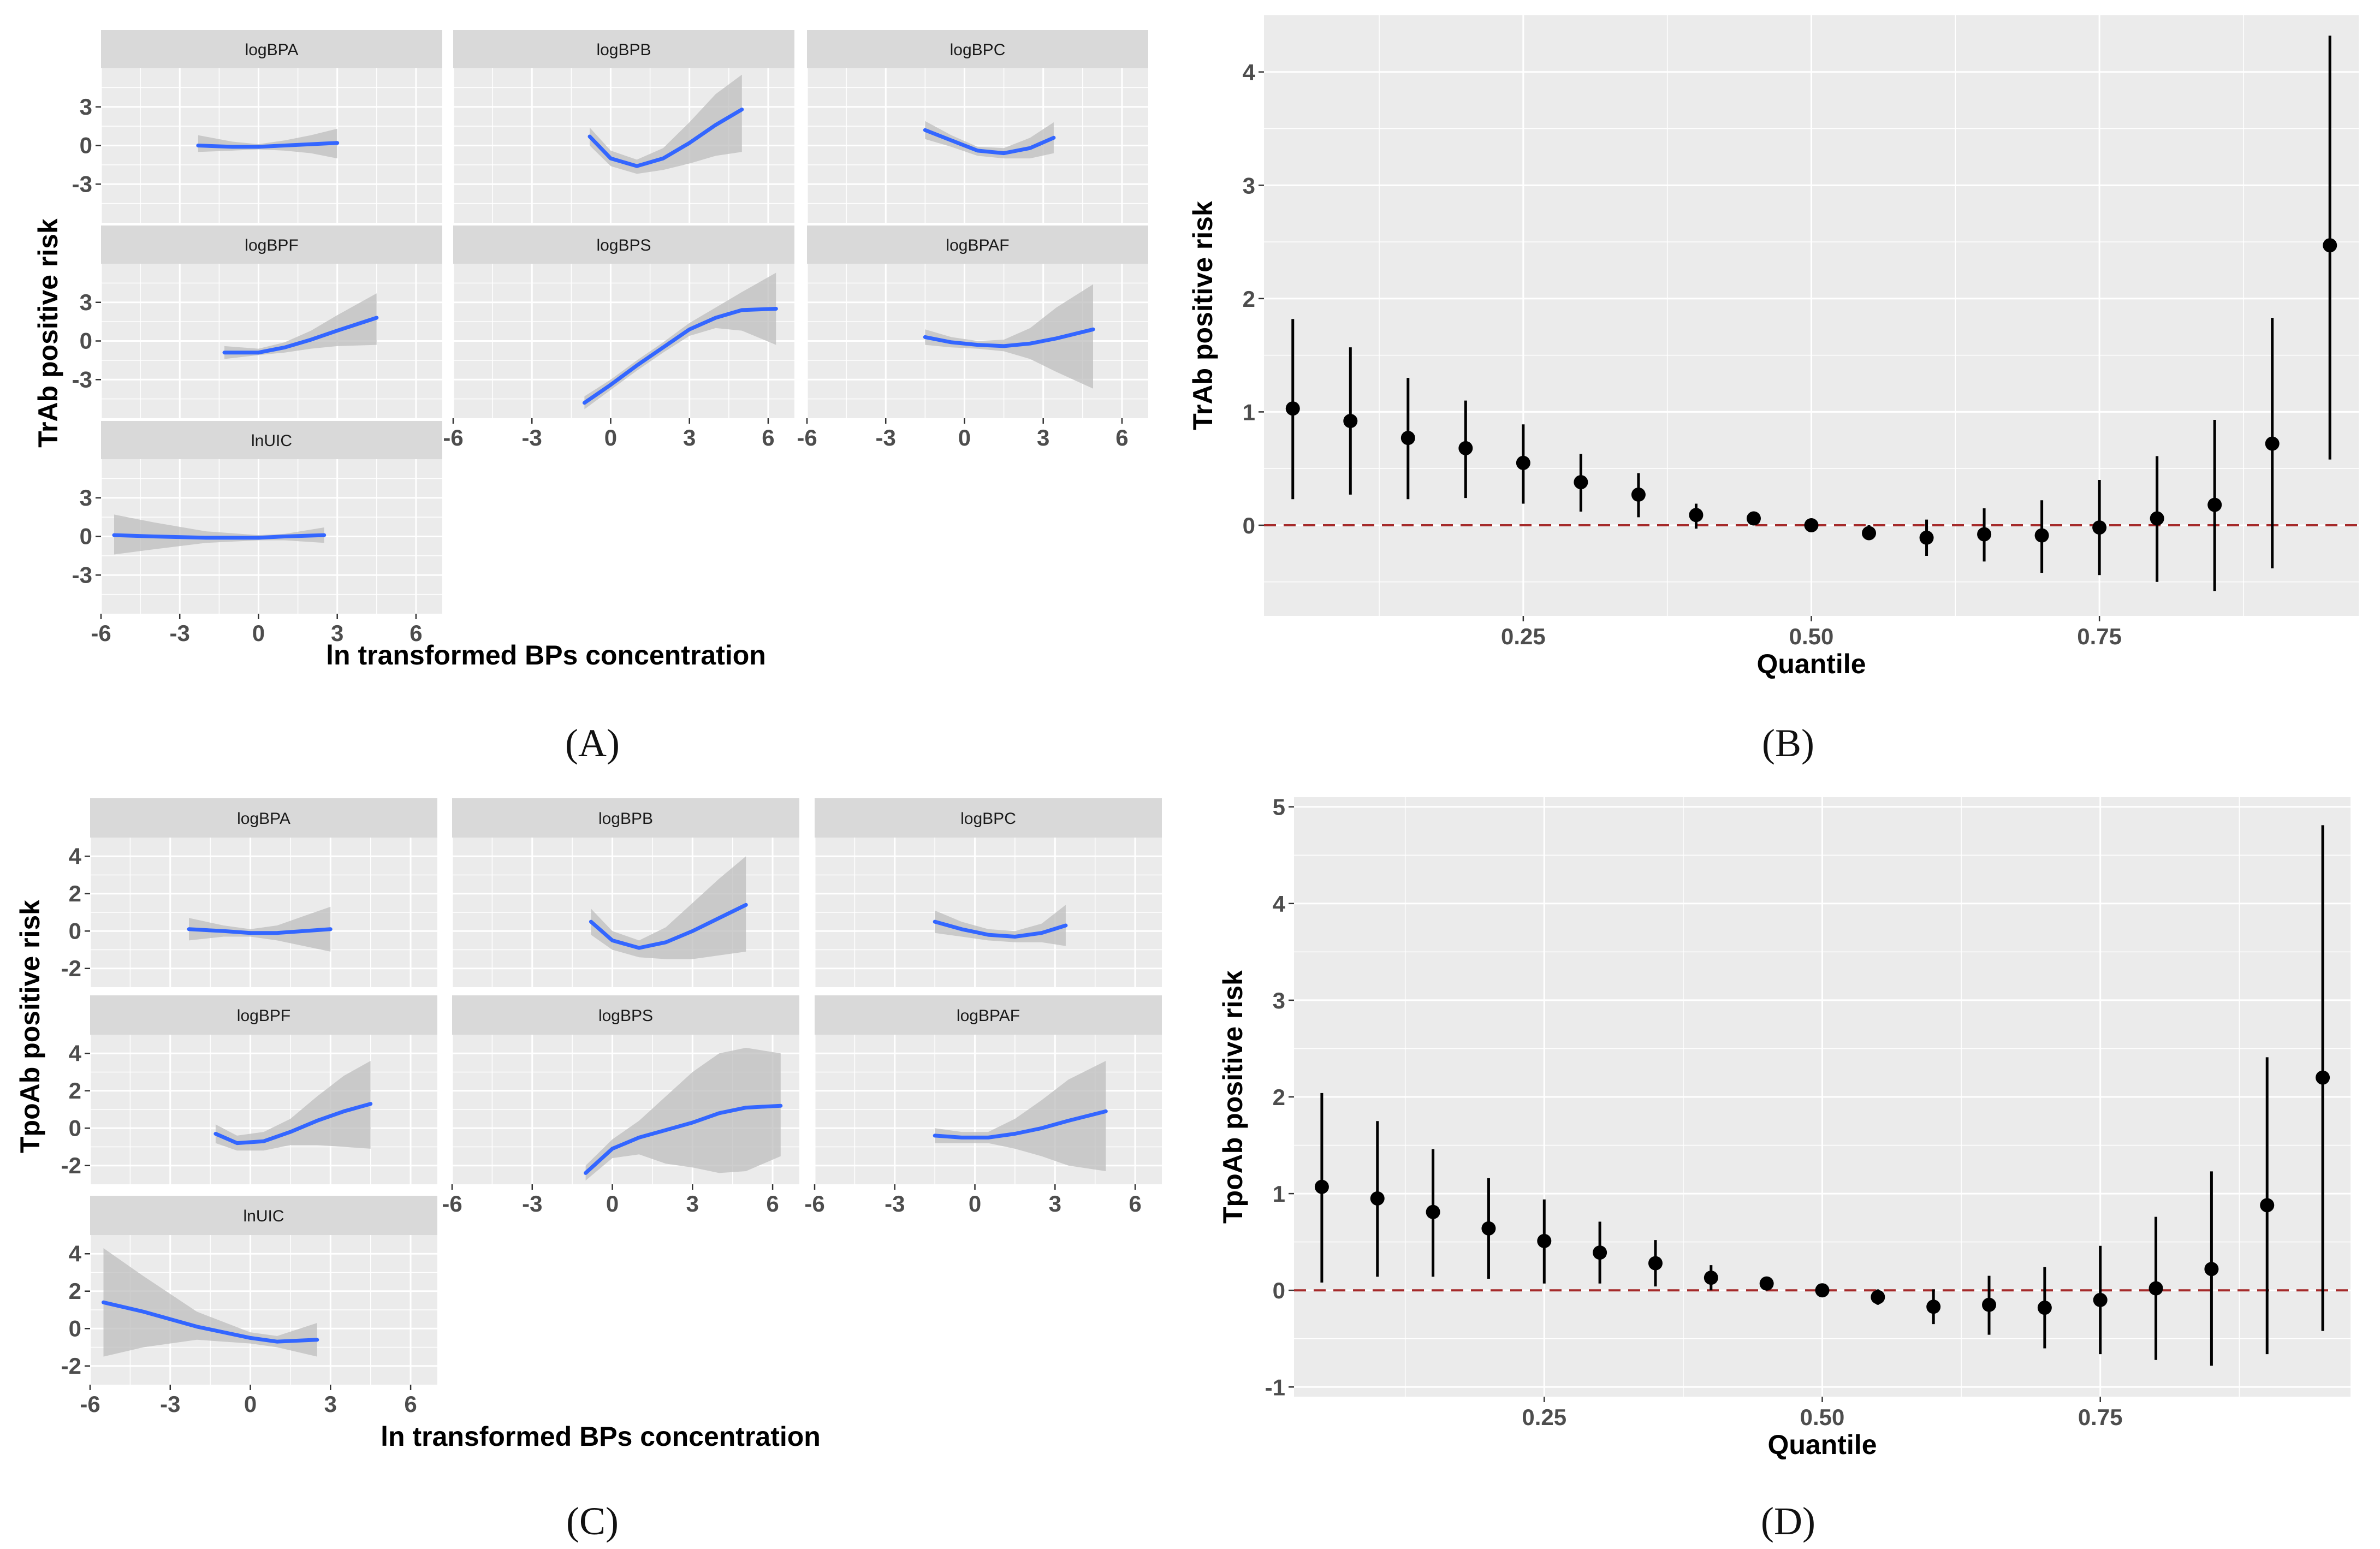 The image size is (2380, 1549). I want to click on facet-logBPS: logBPS -6 -3 0 3 6, so click(620, 1105).